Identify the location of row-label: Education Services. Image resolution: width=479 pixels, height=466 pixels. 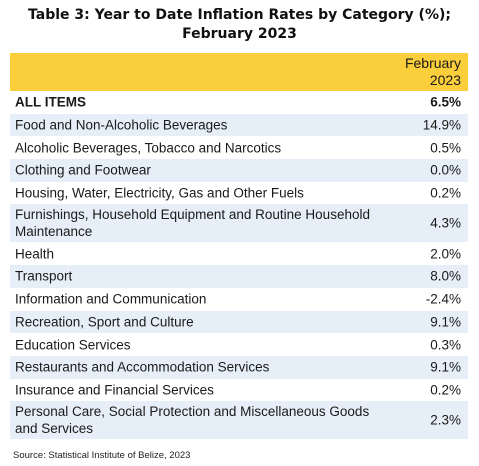
(73, 345).